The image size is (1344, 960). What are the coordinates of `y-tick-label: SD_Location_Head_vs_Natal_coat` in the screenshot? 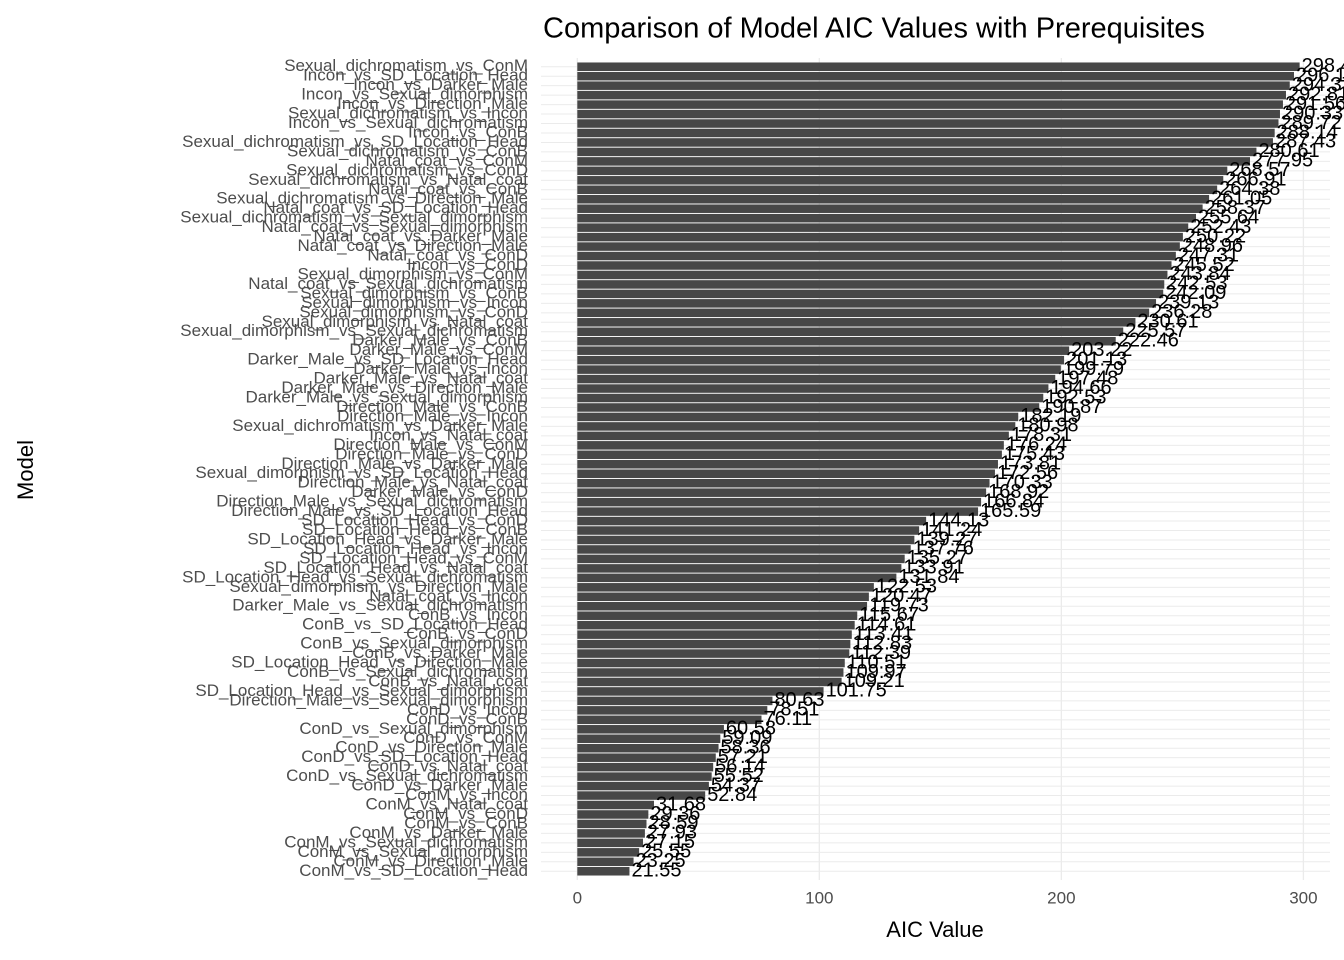 It's located at (395, 567).